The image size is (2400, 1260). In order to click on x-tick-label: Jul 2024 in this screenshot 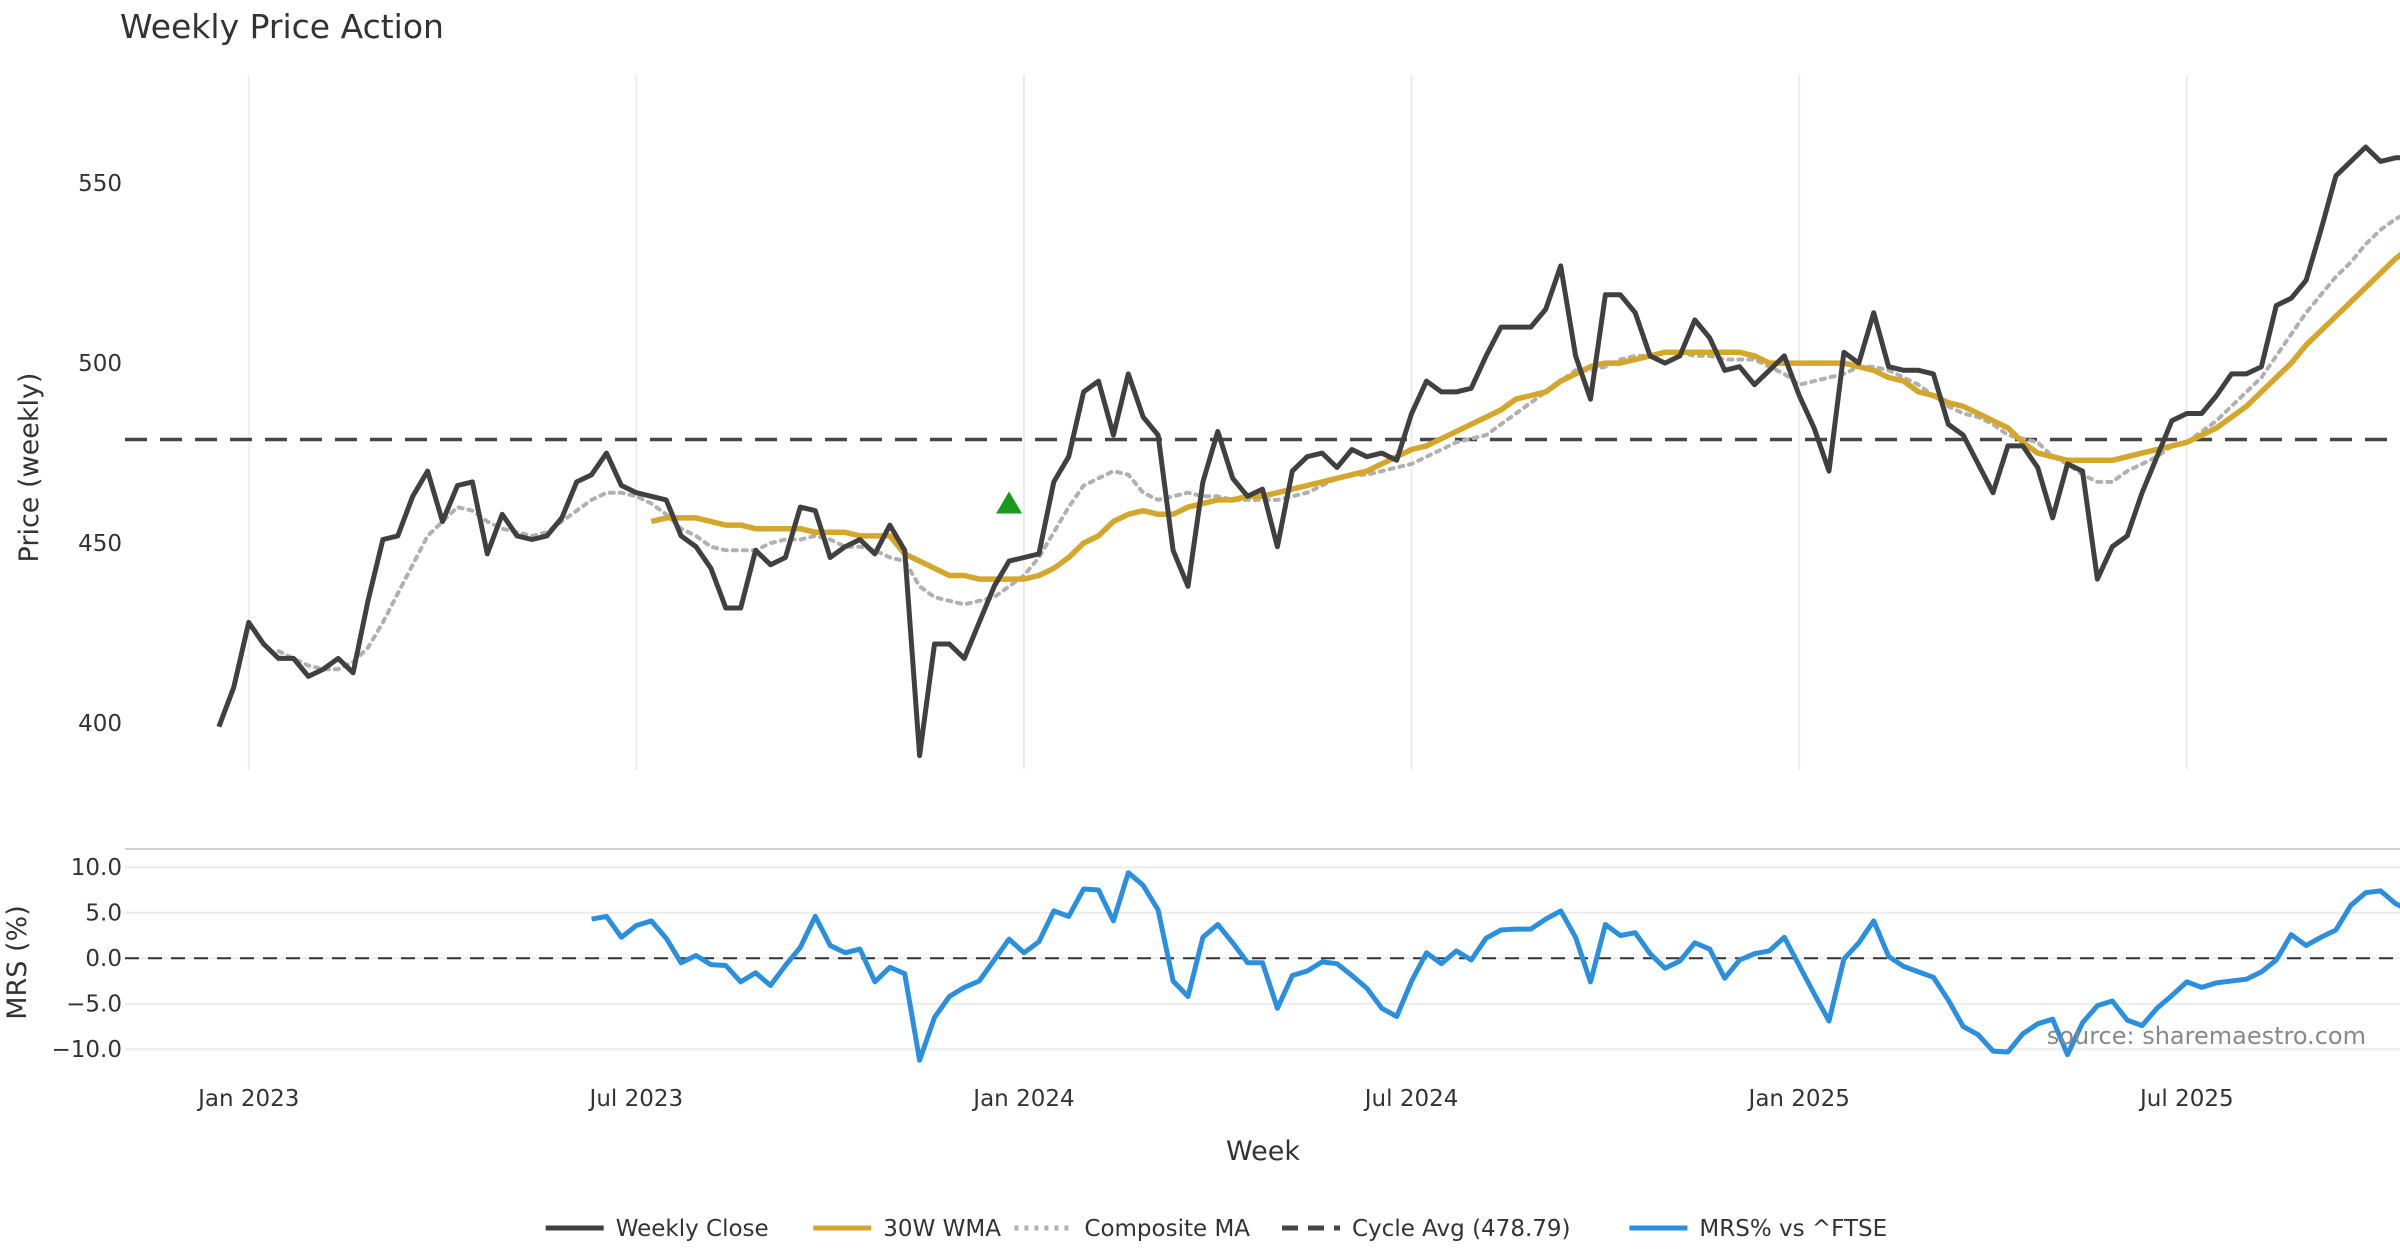, I will do `click(1411, 1099)`.